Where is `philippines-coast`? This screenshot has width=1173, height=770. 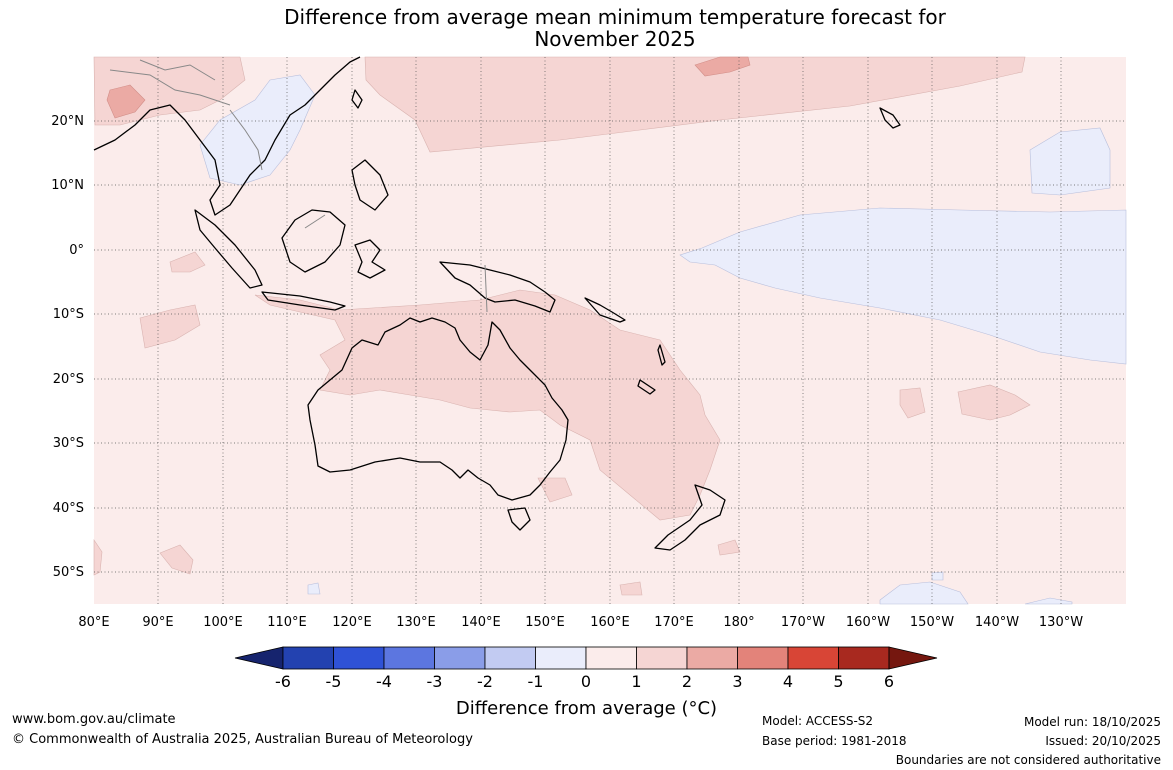 philippines-coast is located at coordinates (370, 185).